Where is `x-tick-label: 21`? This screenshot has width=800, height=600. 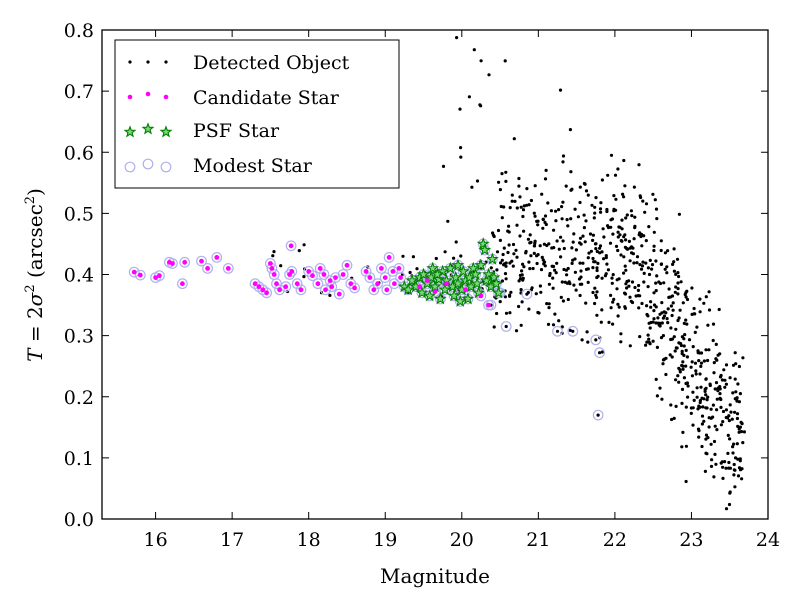
x-tick-label: 21 is located at coordinates (538, 540).